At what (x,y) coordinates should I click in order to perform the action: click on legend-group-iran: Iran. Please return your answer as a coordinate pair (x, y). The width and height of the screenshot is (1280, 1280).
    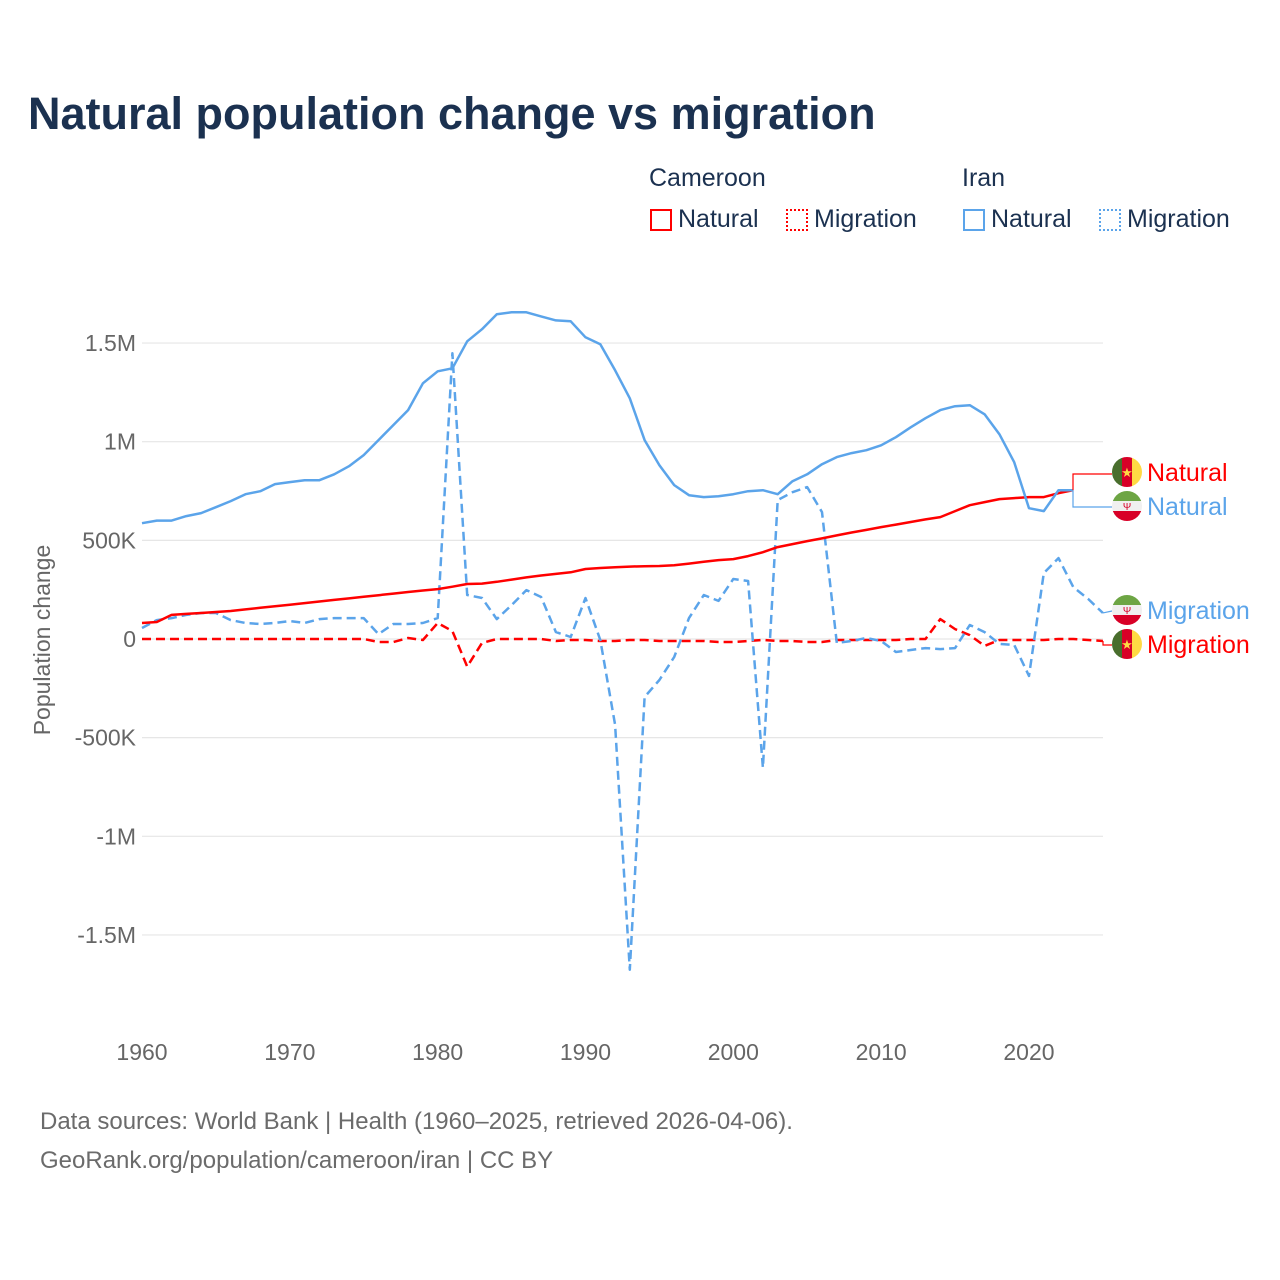
    Looking at the image, I should click on (984, 178).